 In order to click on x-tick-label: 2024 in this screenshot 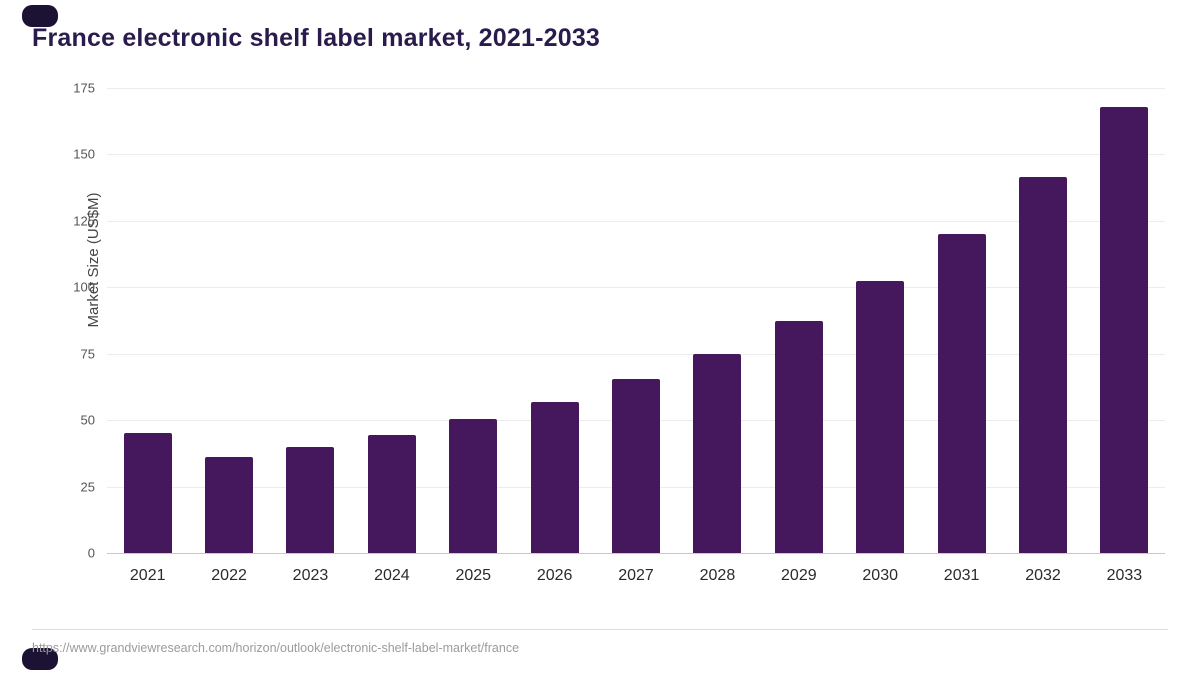, I will do `click(392, 575)`.